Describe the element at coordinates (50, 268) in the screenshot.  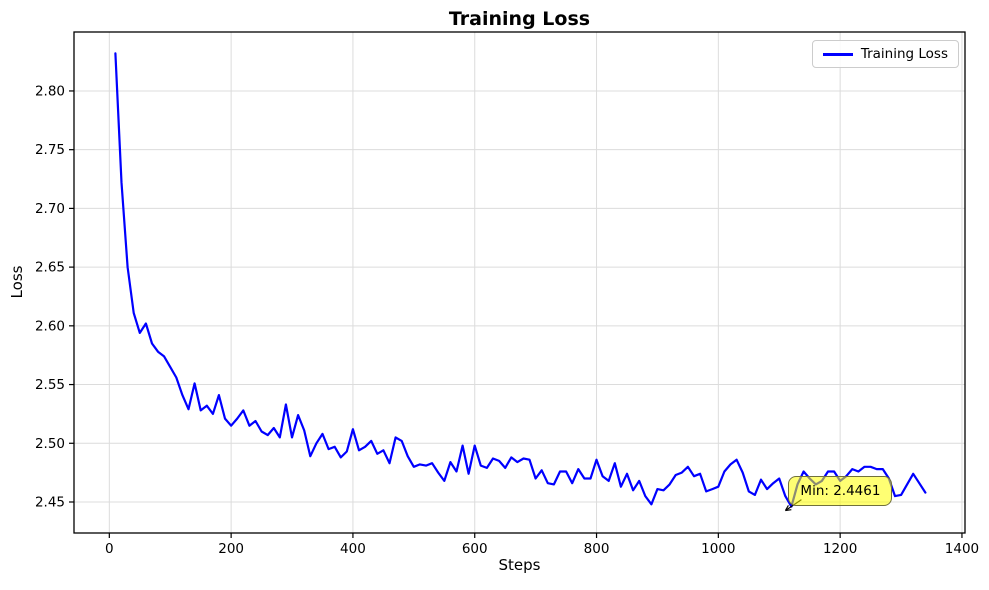
I see `y-tick-label: 2.65` at that location.